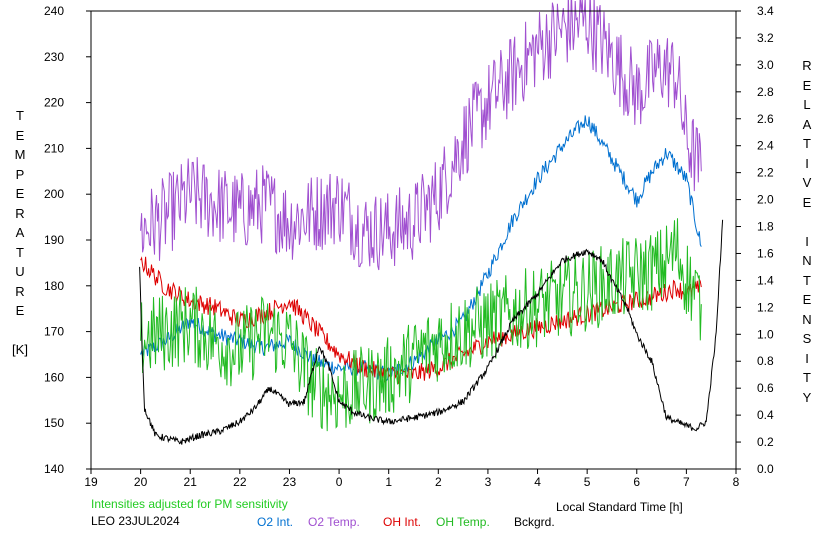 The height and width of the screenshot is (535, 828). Describe the element at coordinates (765, 11) in the screenshot. I see `y-right-tick-label: 3.4` at that location.